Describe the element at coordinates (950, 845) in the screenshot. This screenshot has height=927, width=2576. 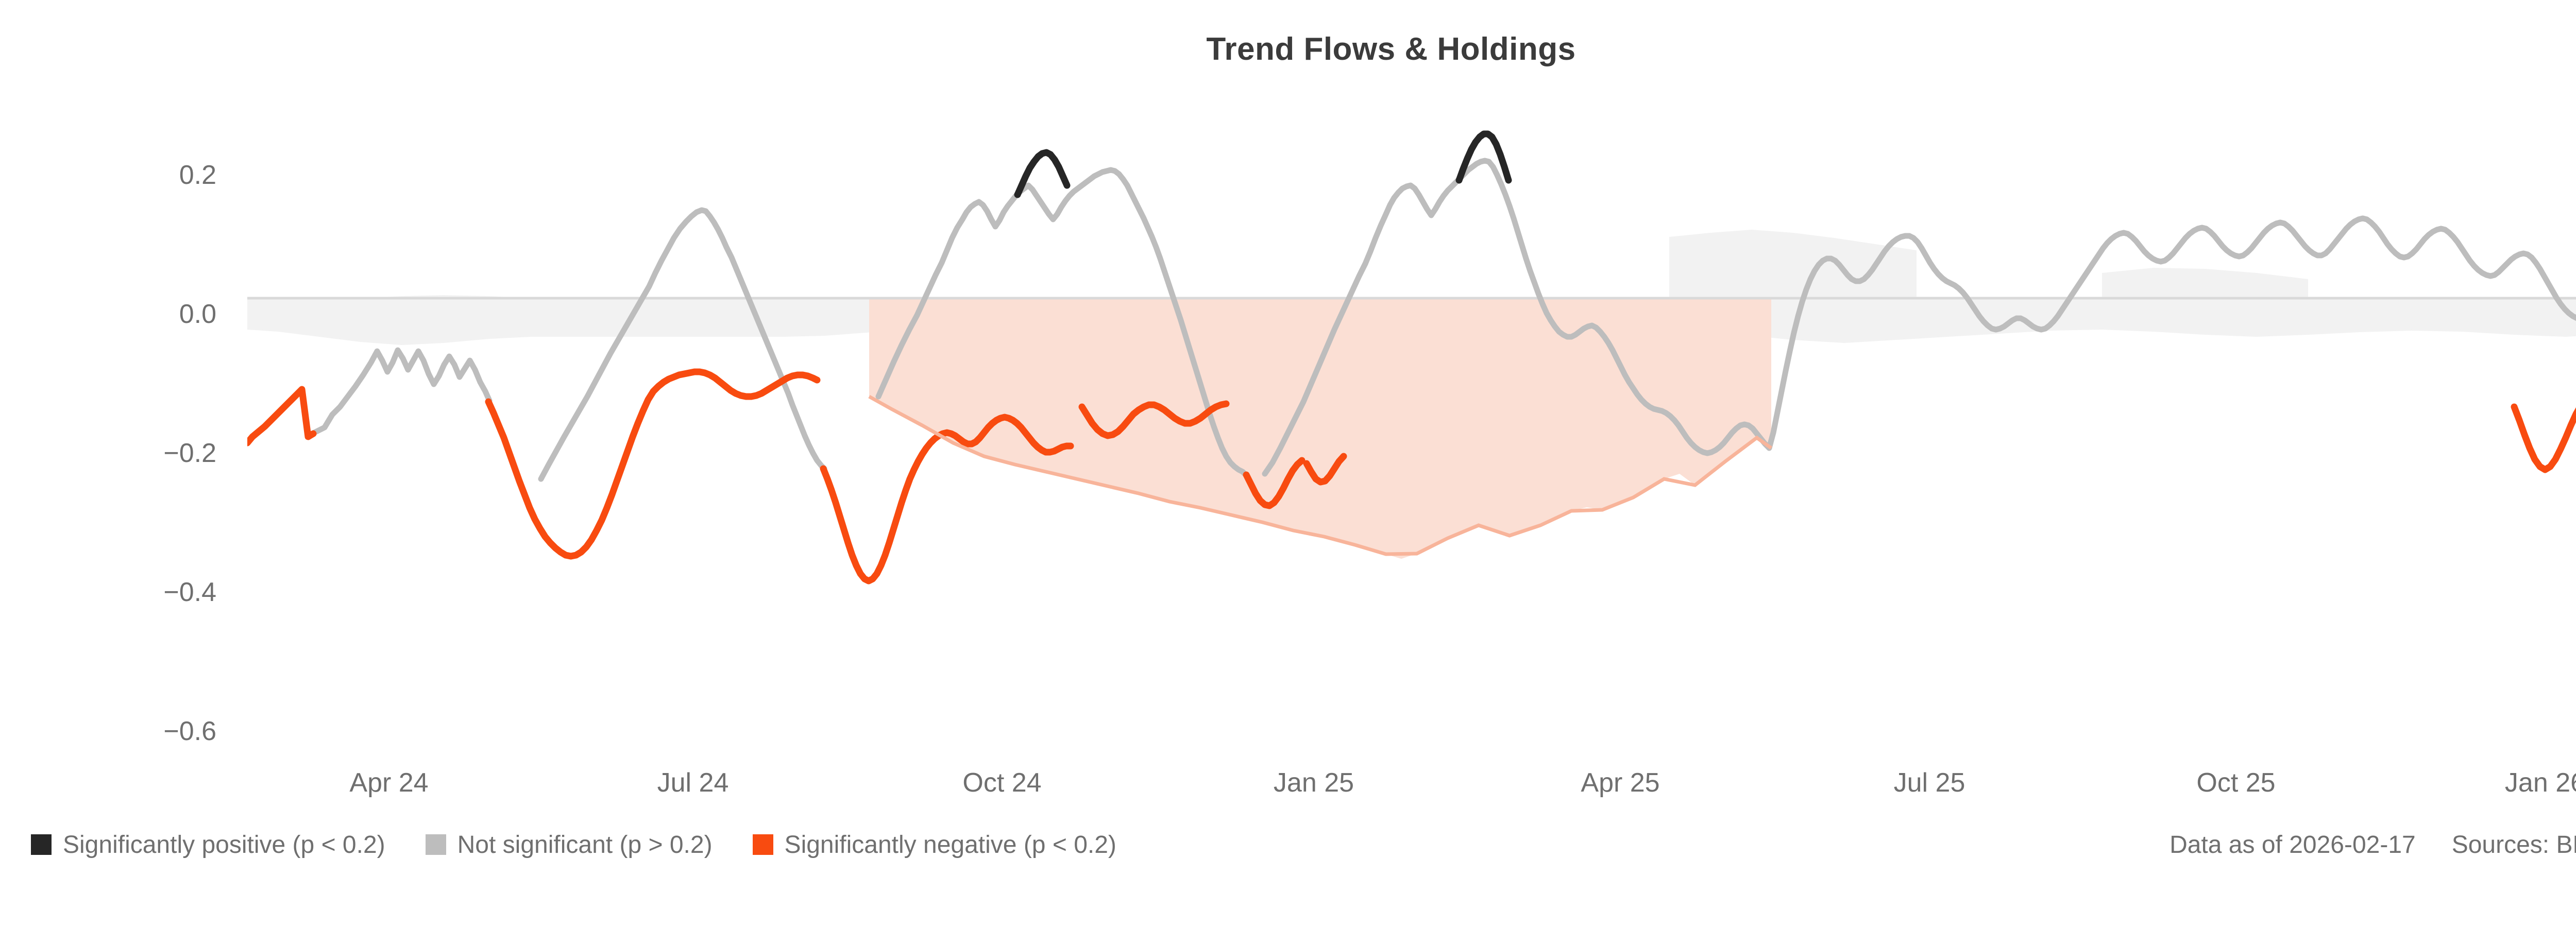
I see `legend-label-negative: Significantly negative (p < 0.2)` at that location.